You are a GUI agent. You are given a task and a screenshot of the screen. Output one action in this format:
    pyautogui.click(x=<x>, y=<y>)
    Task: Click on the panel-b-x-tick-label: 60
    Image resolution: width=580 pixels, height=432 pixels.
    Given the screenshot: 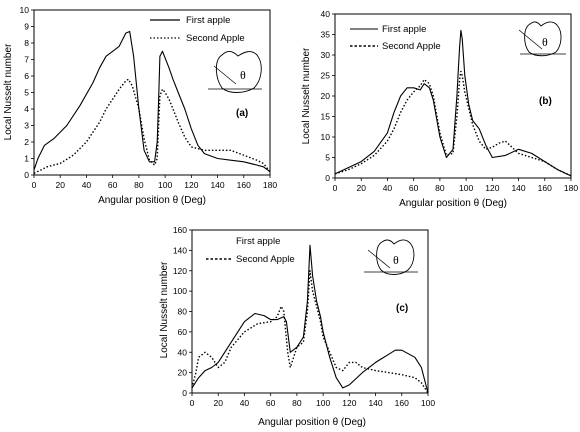 What is the action you would take?
    pyautogui.click(x=414, y=188)
    